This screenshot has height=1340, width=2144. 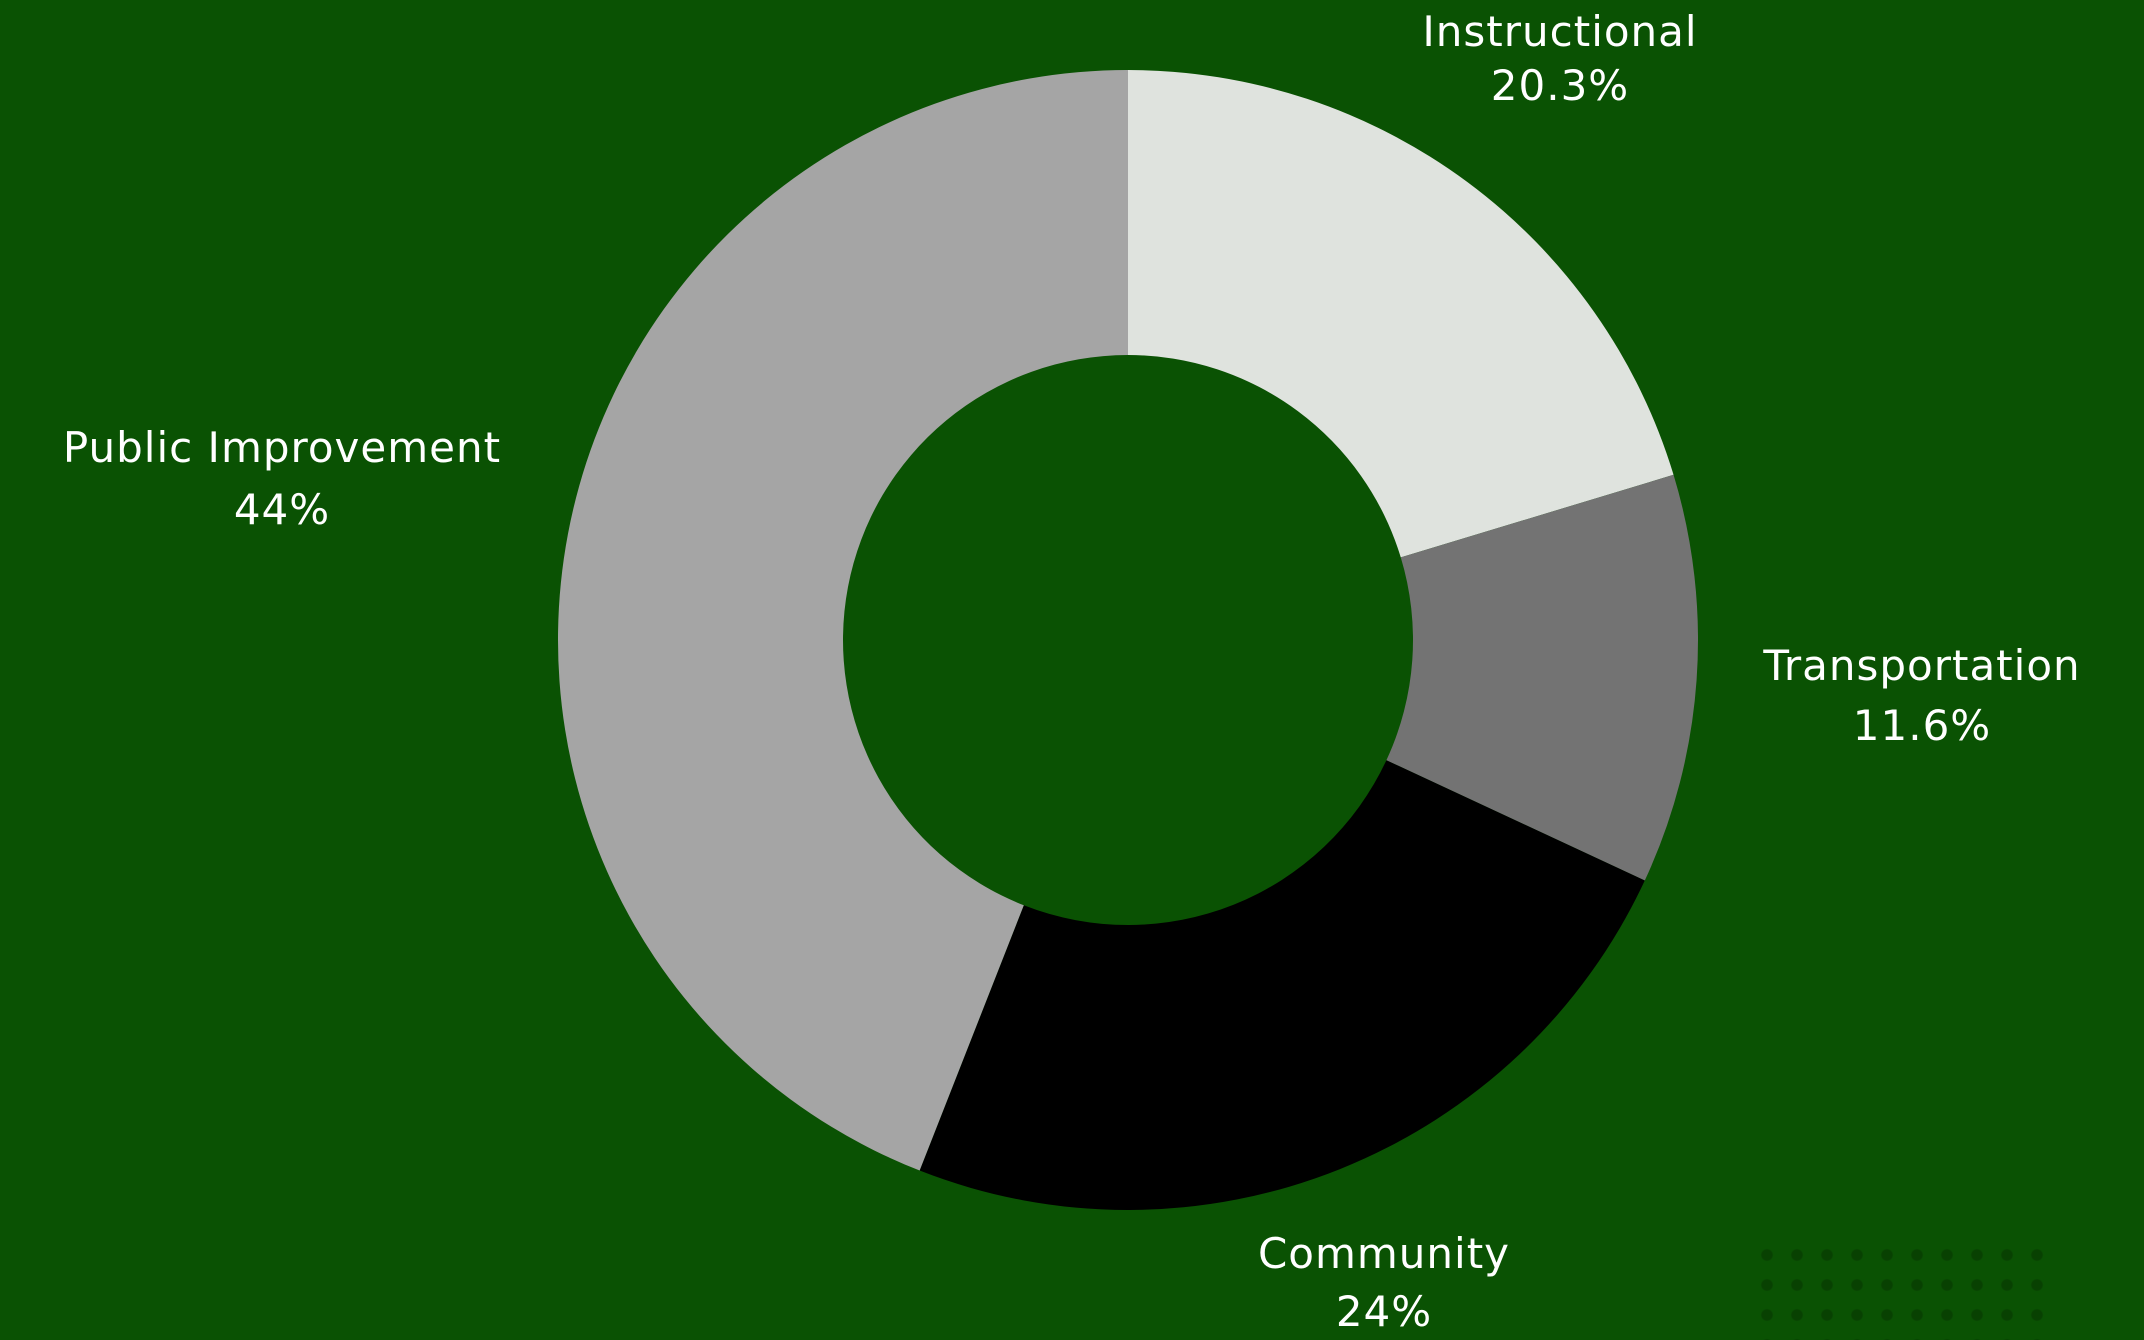 I want to click on slice-value-community: 24%, so click(x=1384, y=1311).